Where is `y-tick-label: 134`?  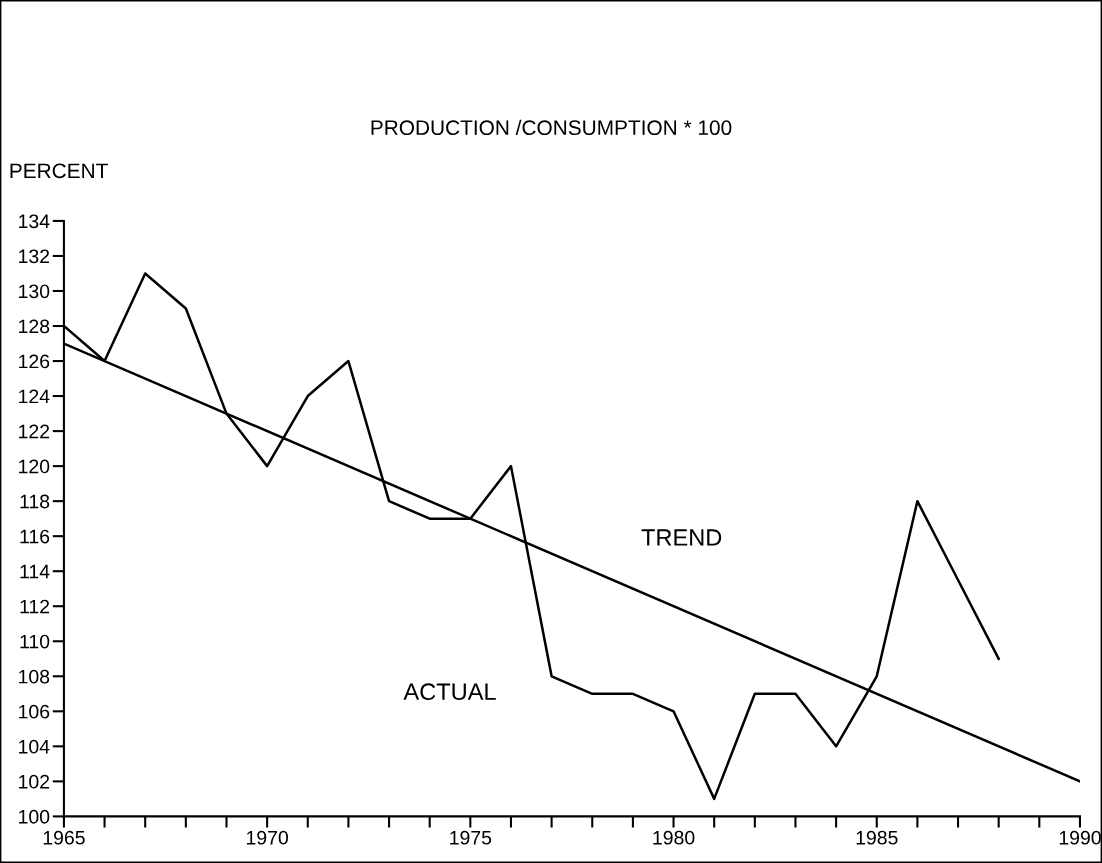 y-tick-label: 134 is located at coordinates (34, 221).